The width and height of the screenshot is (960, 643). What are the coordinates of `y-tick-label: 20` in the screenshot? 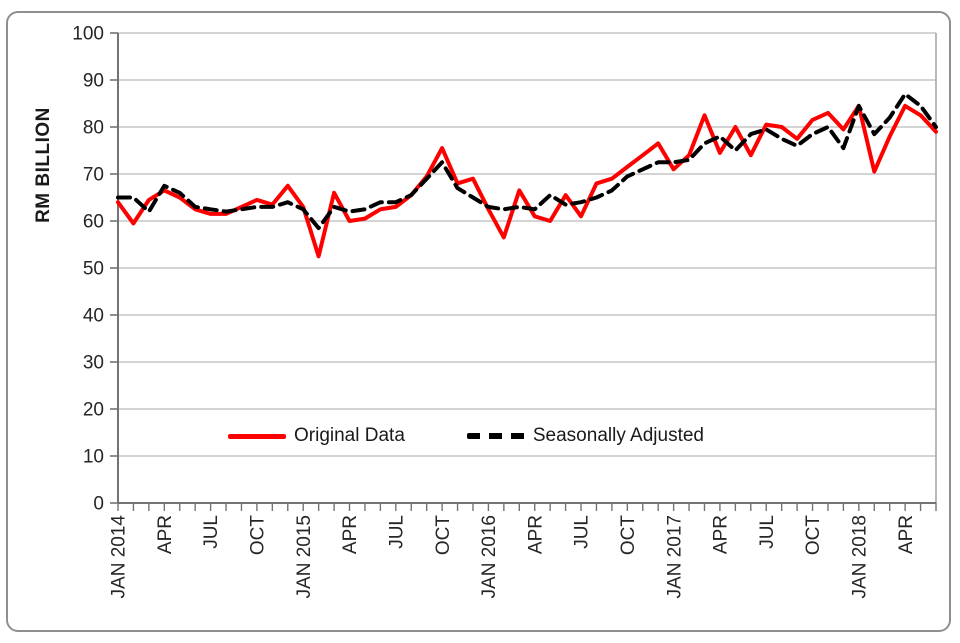 It's located at (93, 410).